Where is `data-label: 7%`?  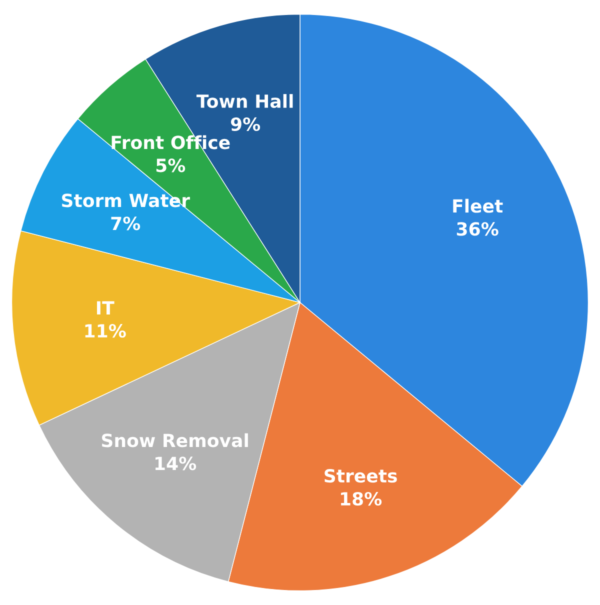
data-label: 7% is located at coordinates (125, 223).